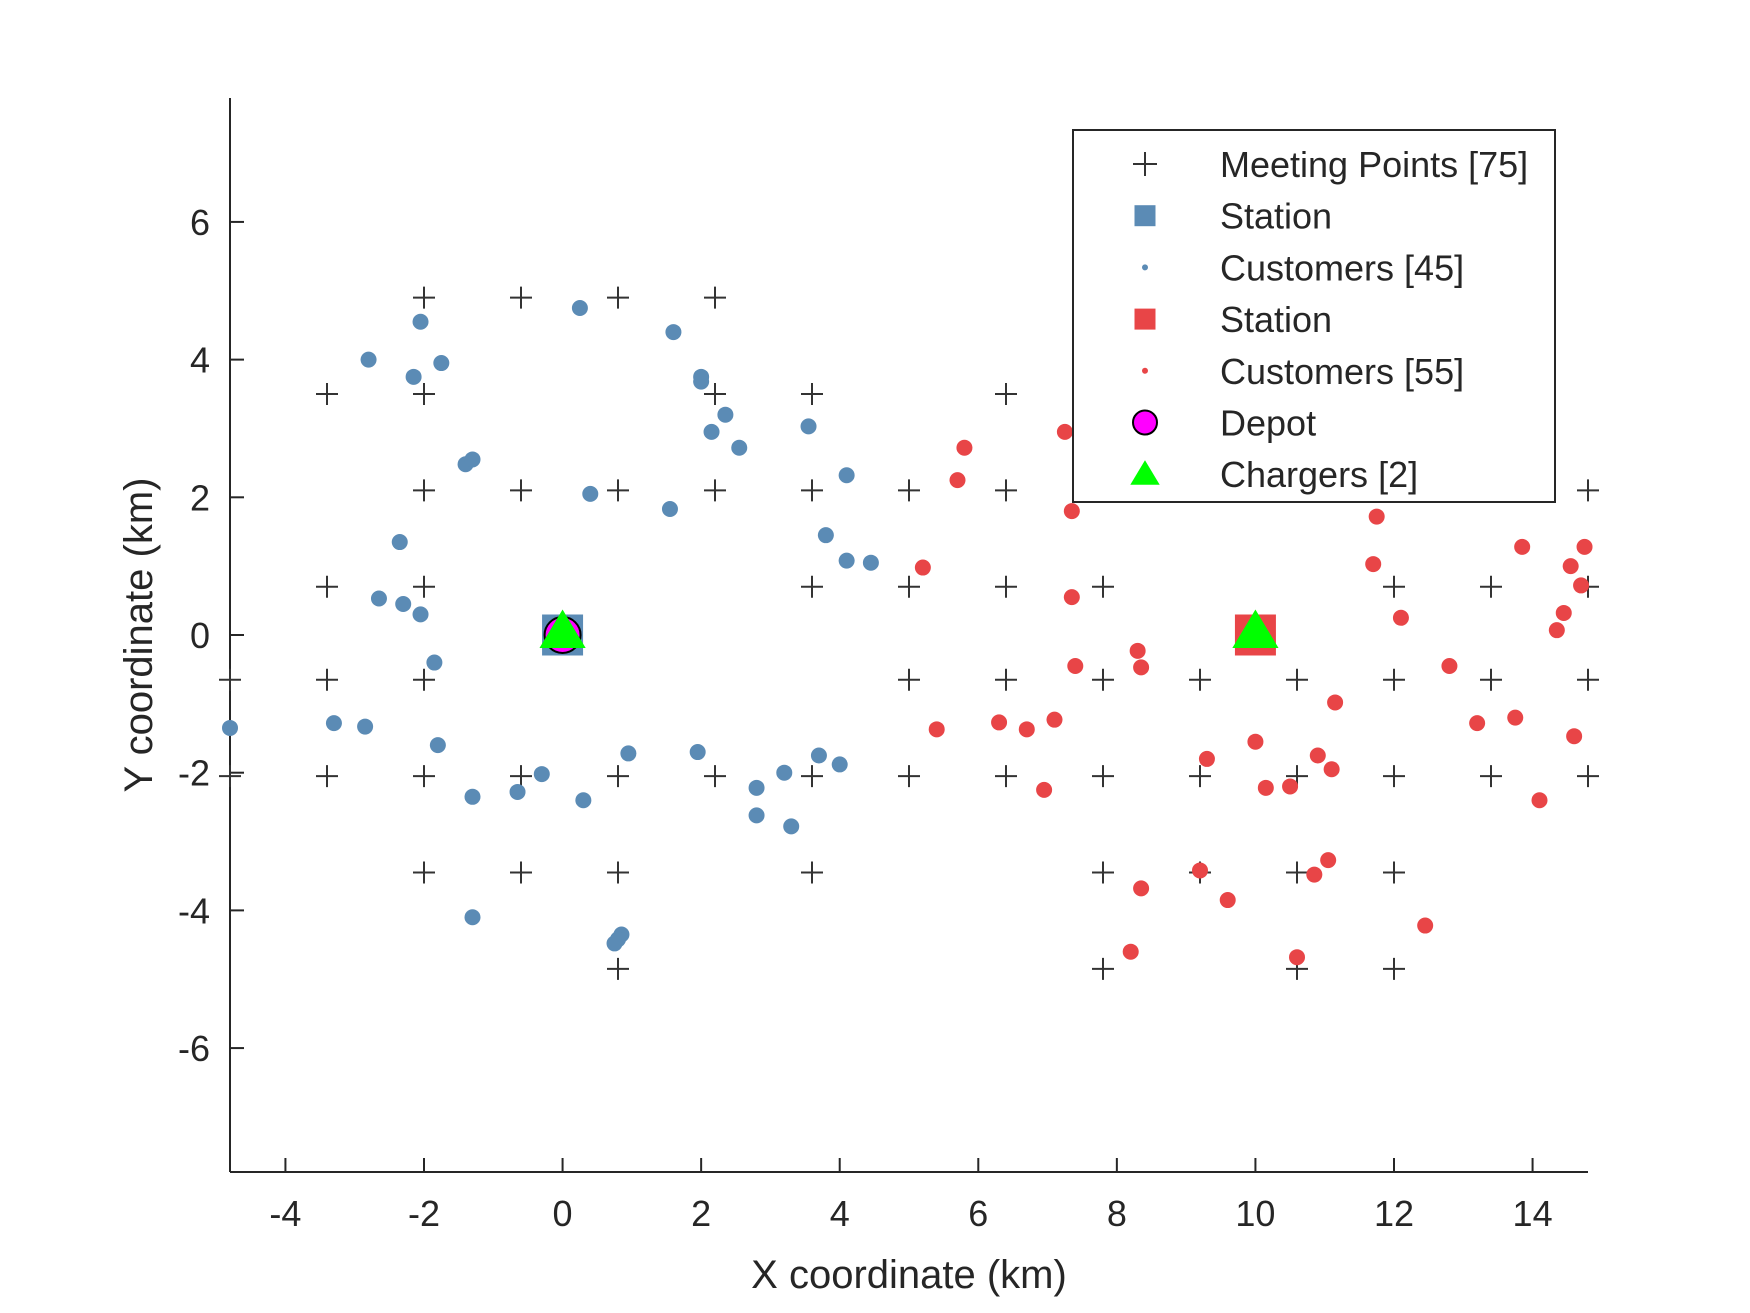 Image resolution: width=1750 pixels, height=1313 pixels. I want to click on charger-mark, so click(562, 629).